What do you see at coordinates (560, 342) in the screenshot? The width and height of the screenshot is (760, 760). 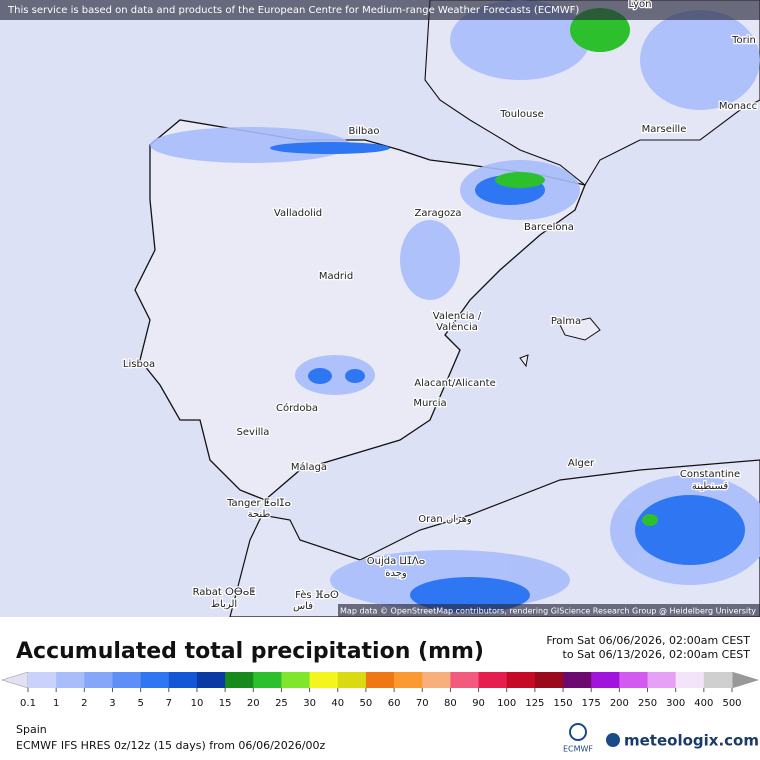 I see `islands` at bounding box center [560, 342].